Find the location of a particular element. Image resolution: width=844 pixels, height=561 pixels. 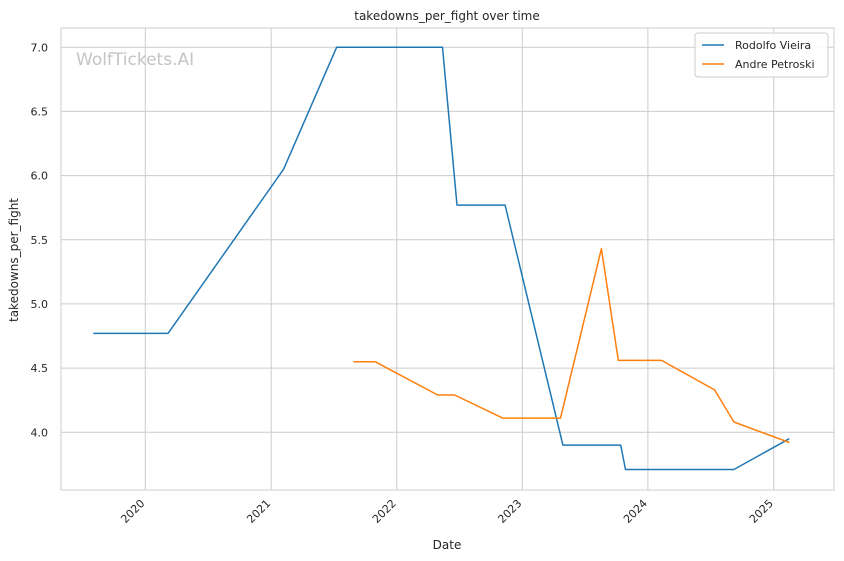

x-tick-label: 2024 is located at coordinates (635, 511).